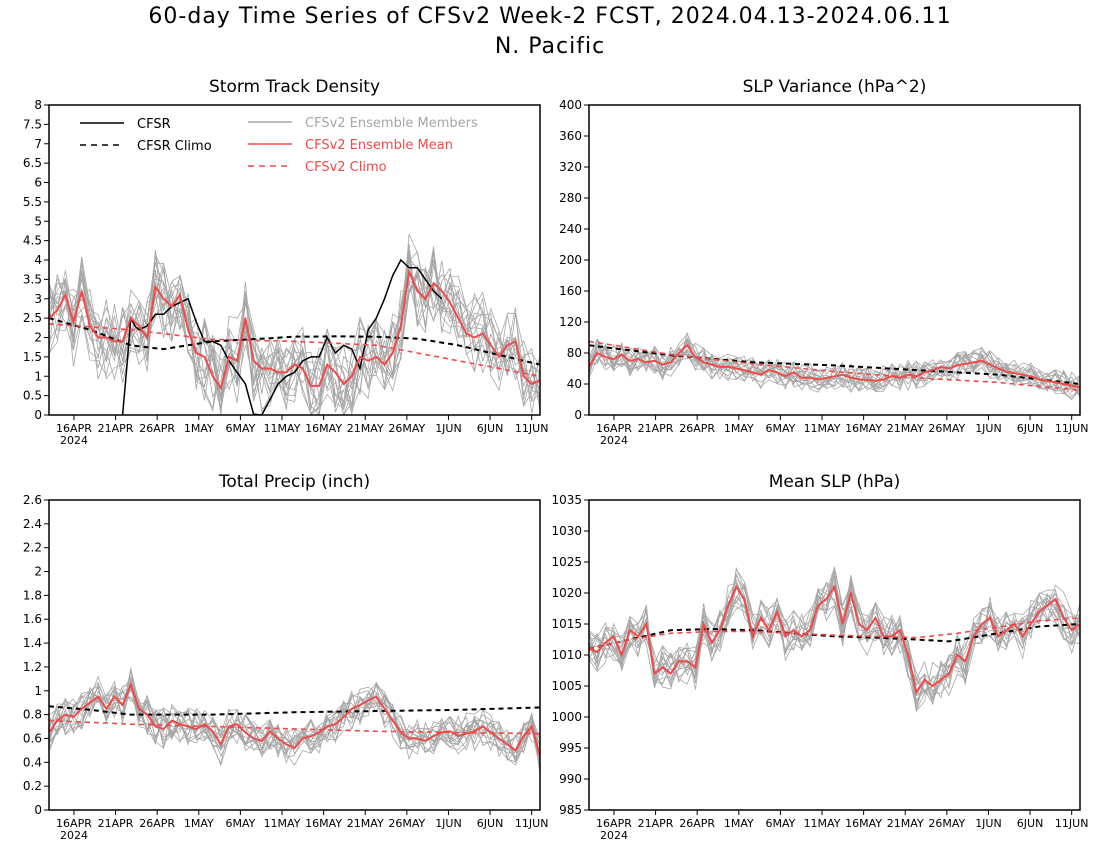  I want to click on y-tick-label: 1.4, so click(32, 643).